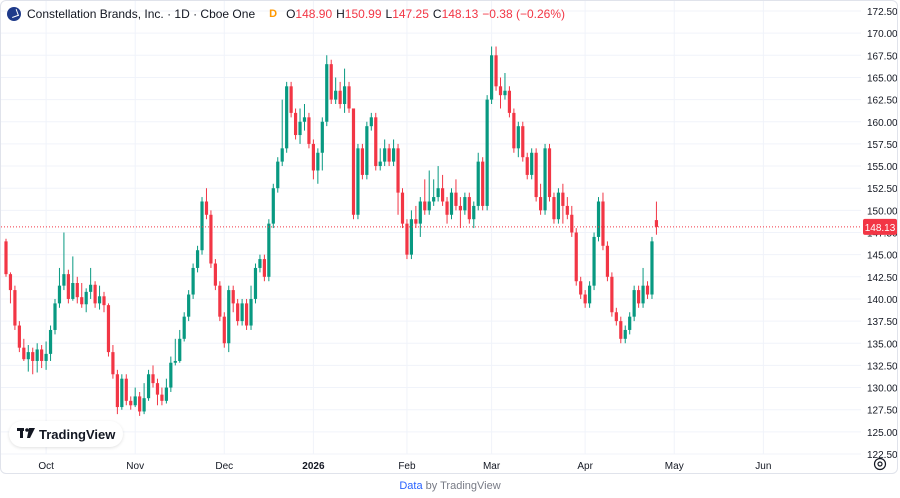  Describe the element at coordinates (273, 14) in the screenshot. I see `data-status-badge: D` at that location.